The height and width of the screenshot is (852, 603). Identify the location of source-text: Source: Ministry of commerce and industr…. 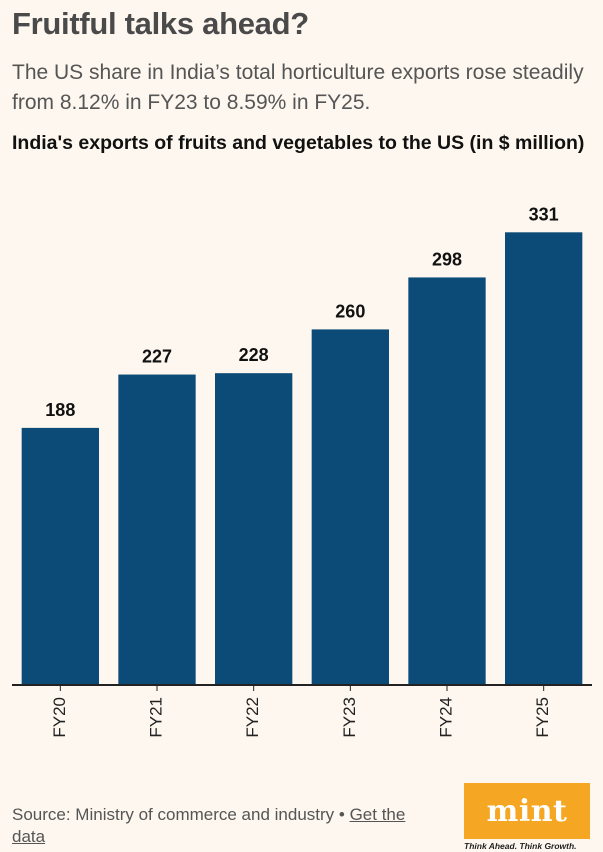
(173, 814).